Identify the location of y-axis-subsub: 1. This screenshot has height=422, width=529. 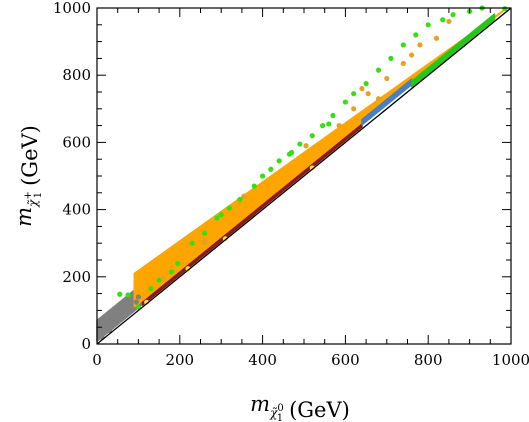
(38, 195).